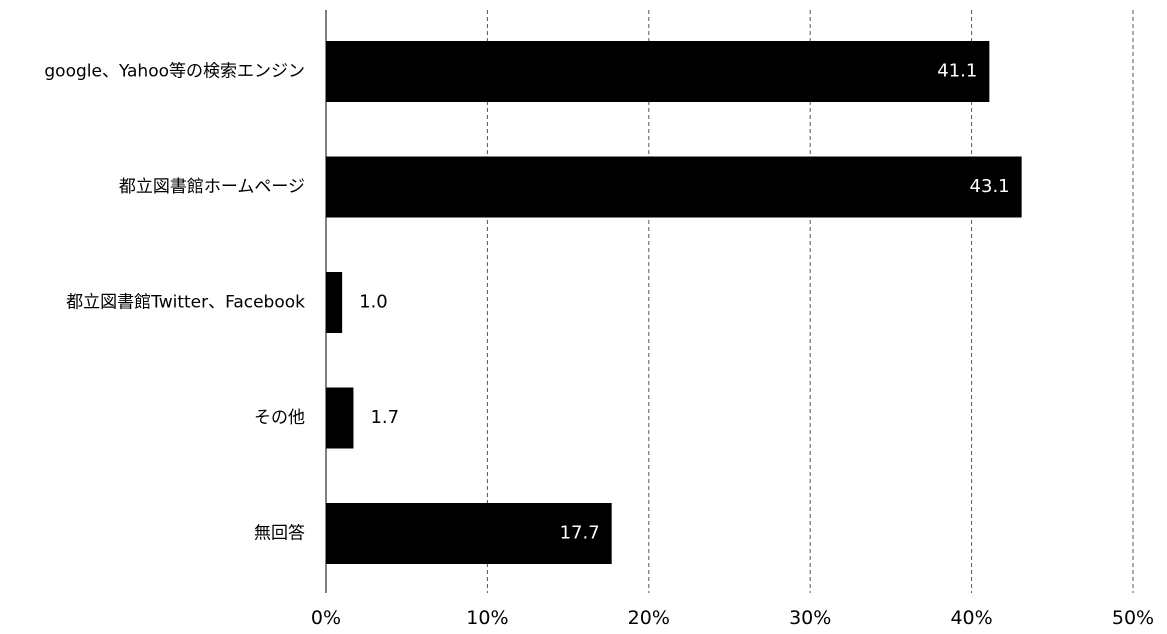 This screenshot has height=634, width=1167. Describe the element at coordinates (810, 618) in the screenshot. I see `x-tick-label: 30%` at that location.